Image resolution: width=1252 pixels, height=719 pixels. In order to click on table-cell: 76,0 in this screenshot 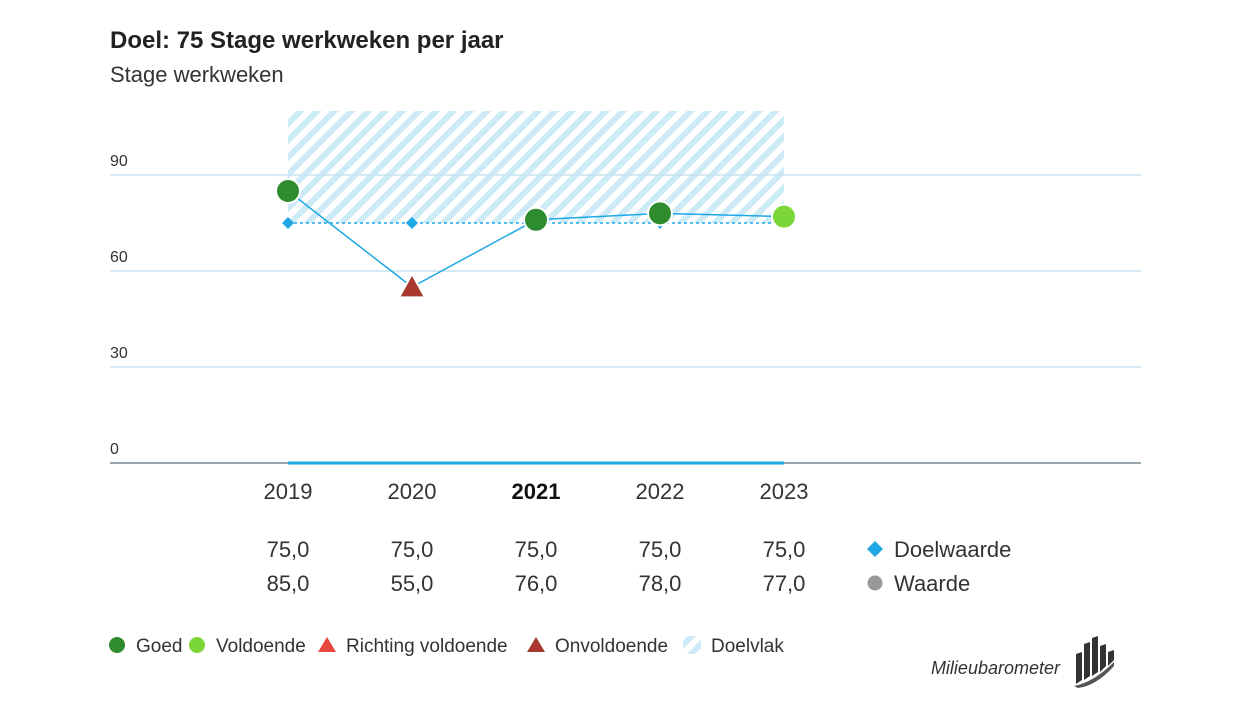, I will do `click(536, 583)`.